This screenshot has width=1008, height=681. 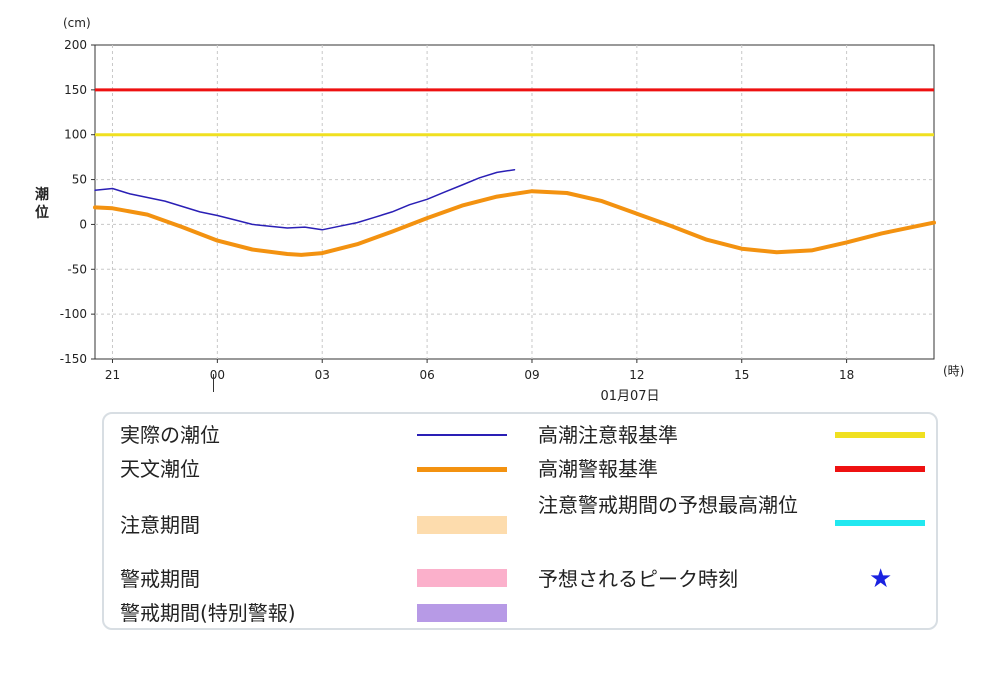 What do you see at coordinates (77, 269) in the screenshot?
I see `y-tick-label: -50` at bounding box center [77, 269].